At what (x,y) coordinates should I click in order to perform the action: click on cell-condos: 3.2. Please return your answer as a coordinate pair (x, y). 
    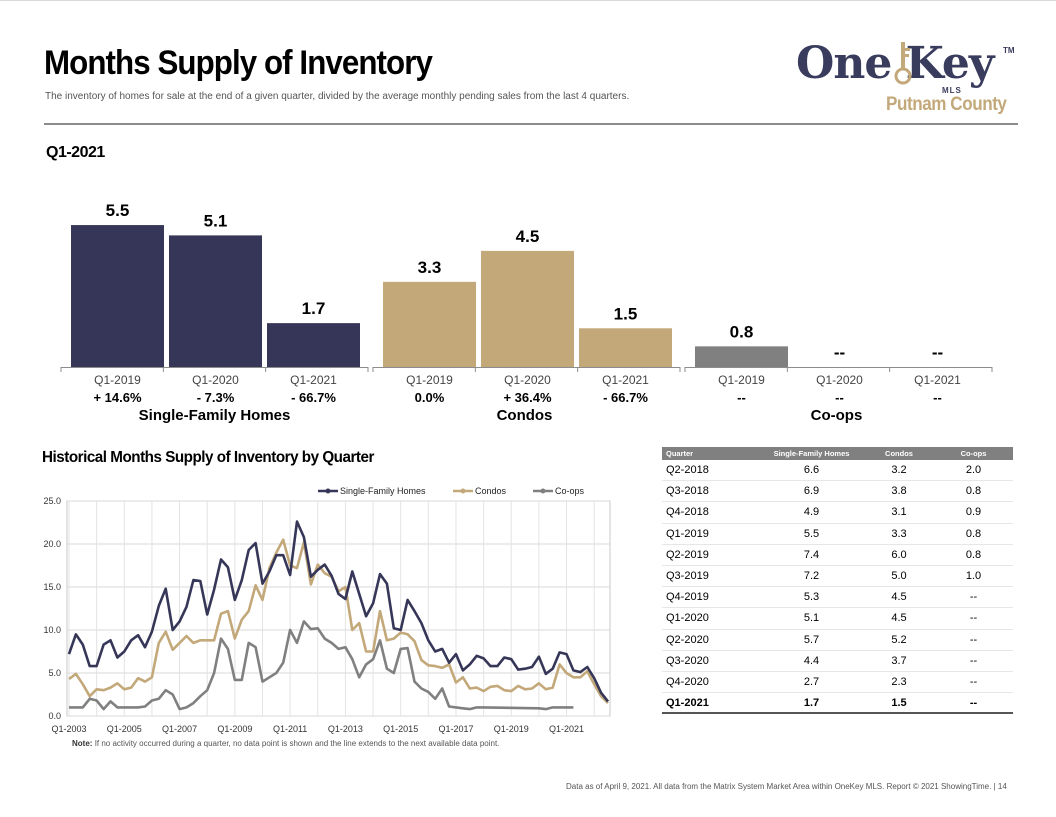
    Looking at the image, I should click on (899, 470).